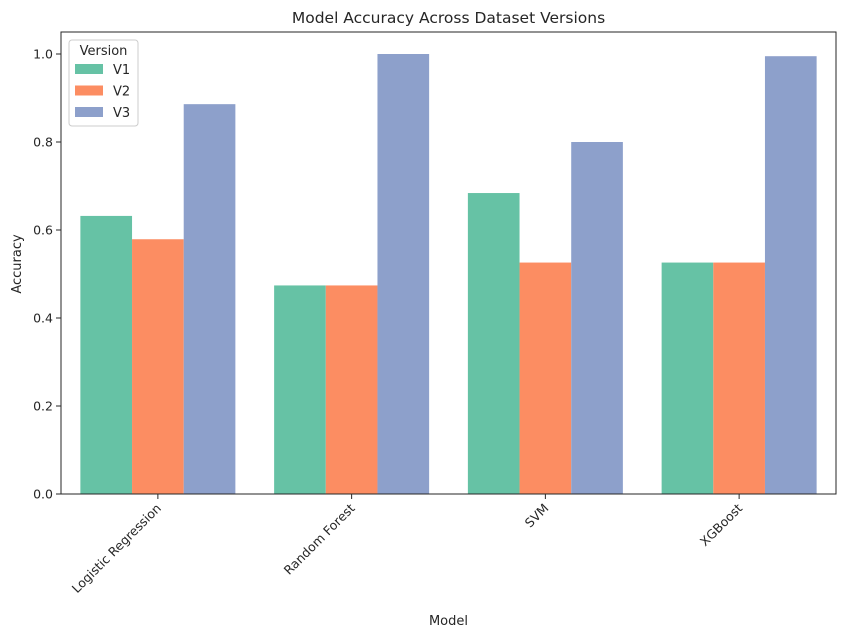  I want to click on bar-v2-logistic-regression, so click(158, 366).